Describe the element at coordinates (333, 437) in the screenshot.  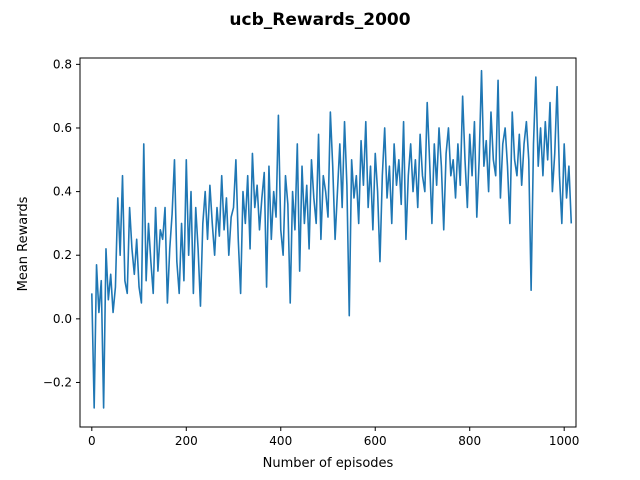
I see `x-axis: 0 200 400 600 800 1000` at that location.